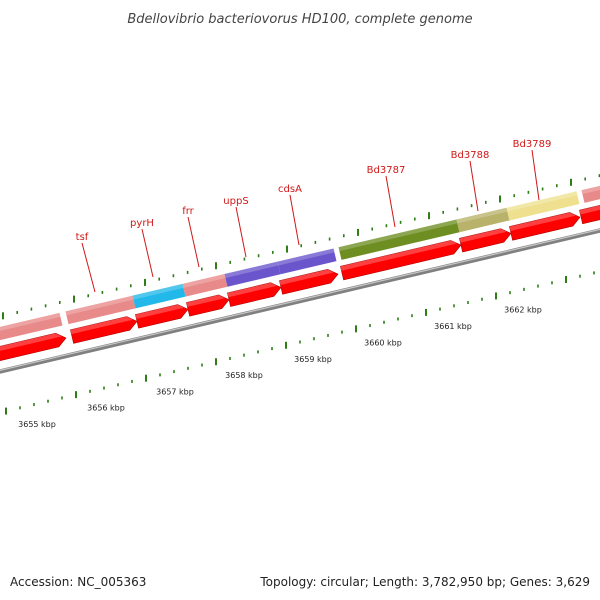 The image size is (600, 600). I want to click on ruler-label: 3655 kbp, so click(37, 424).